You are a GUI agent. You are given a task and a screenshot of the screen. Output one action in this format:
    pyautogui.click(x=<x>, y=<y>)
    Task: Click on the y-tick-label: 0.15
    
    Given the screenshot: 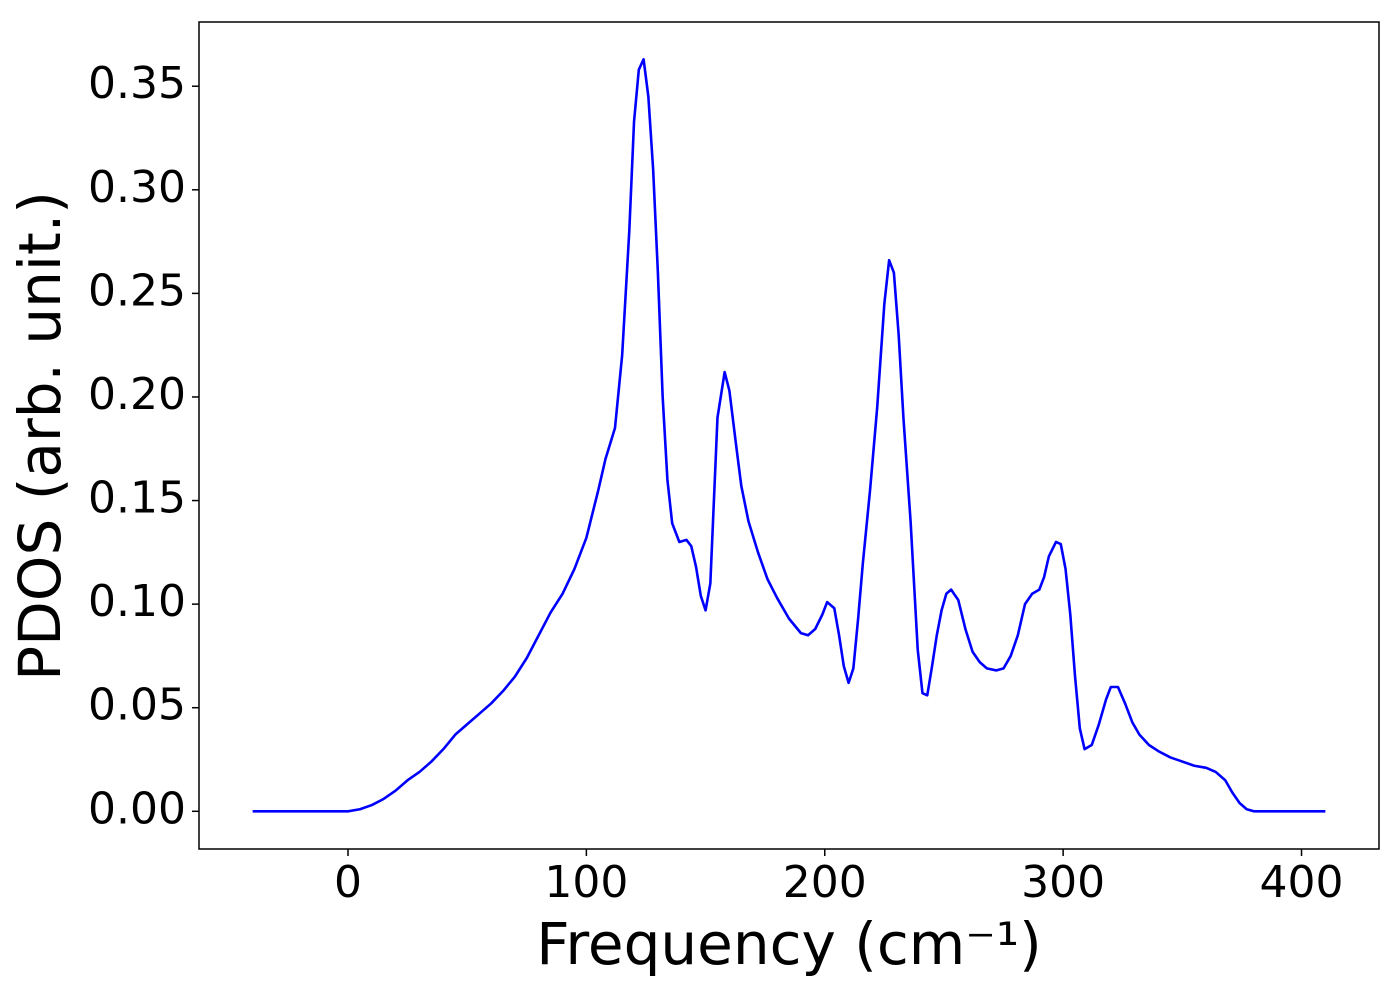 What is the action you would take?
    pyautogui.click(x=137, y=498)
    